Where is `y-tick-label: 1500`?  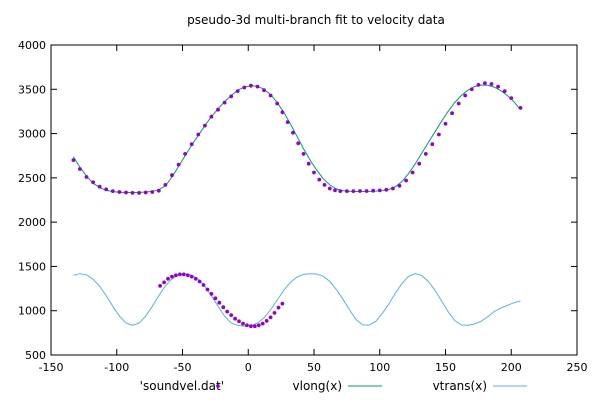
y-tick-label: 1500 is located at coordinates (32, 266).